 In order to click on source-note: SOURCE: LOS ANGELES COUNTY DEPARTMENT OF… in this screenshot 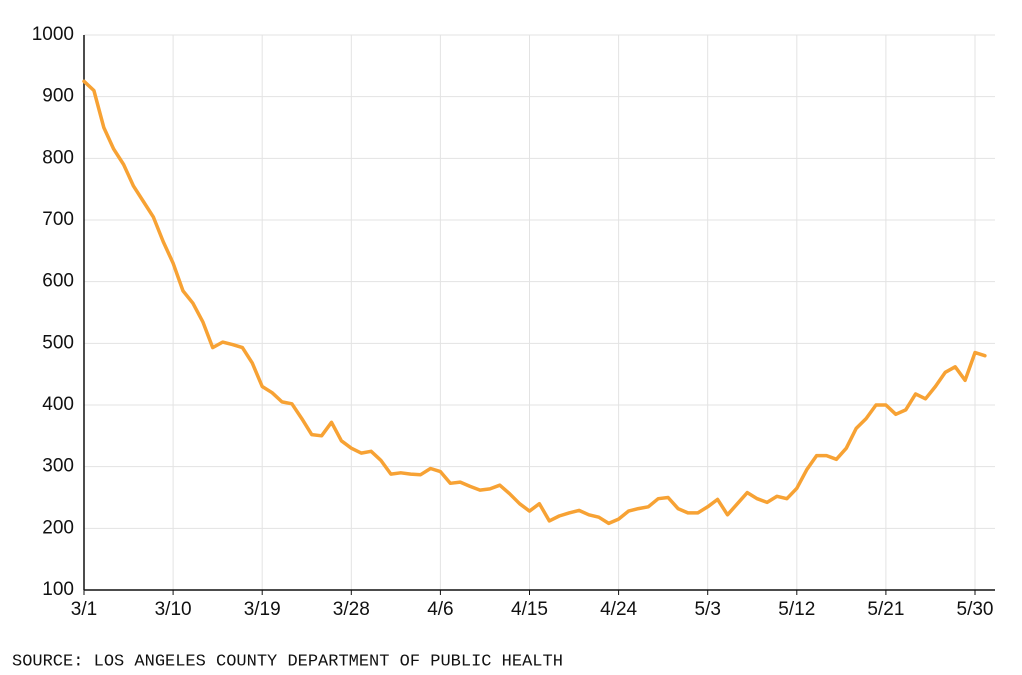, I will do `click(287, 661)`.